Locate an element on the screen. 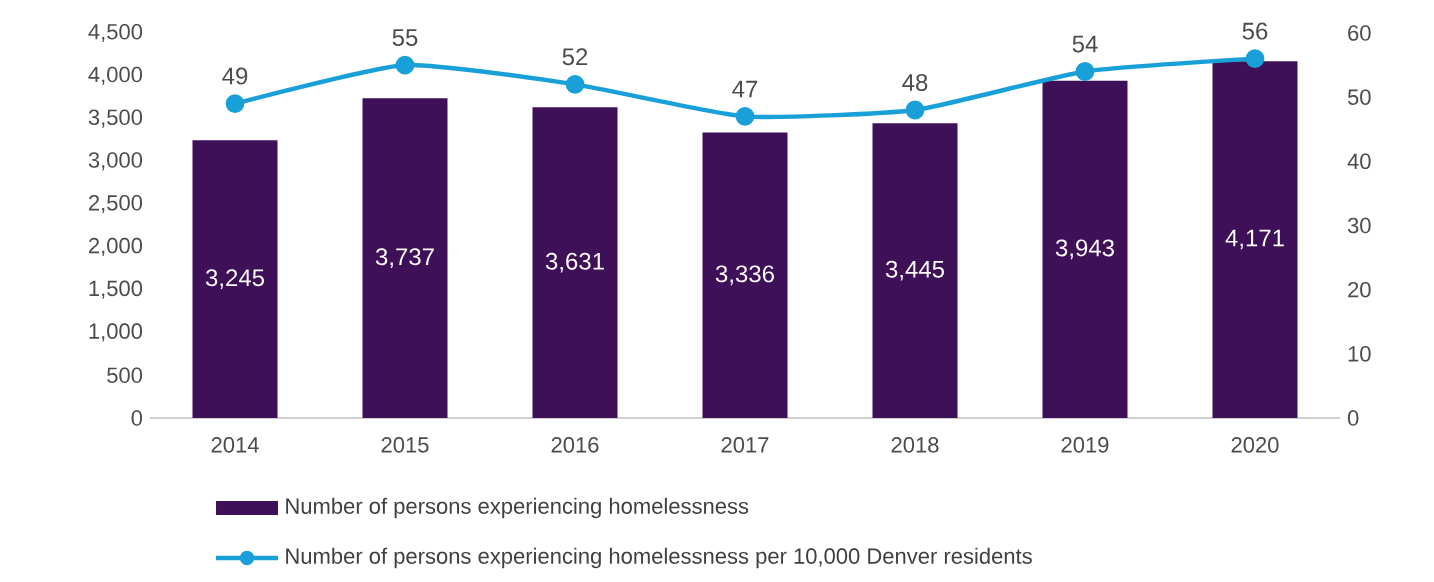 This screenshot has width=1434, height=582. data-label: 3,943 is located at coordinates (1084, 249).